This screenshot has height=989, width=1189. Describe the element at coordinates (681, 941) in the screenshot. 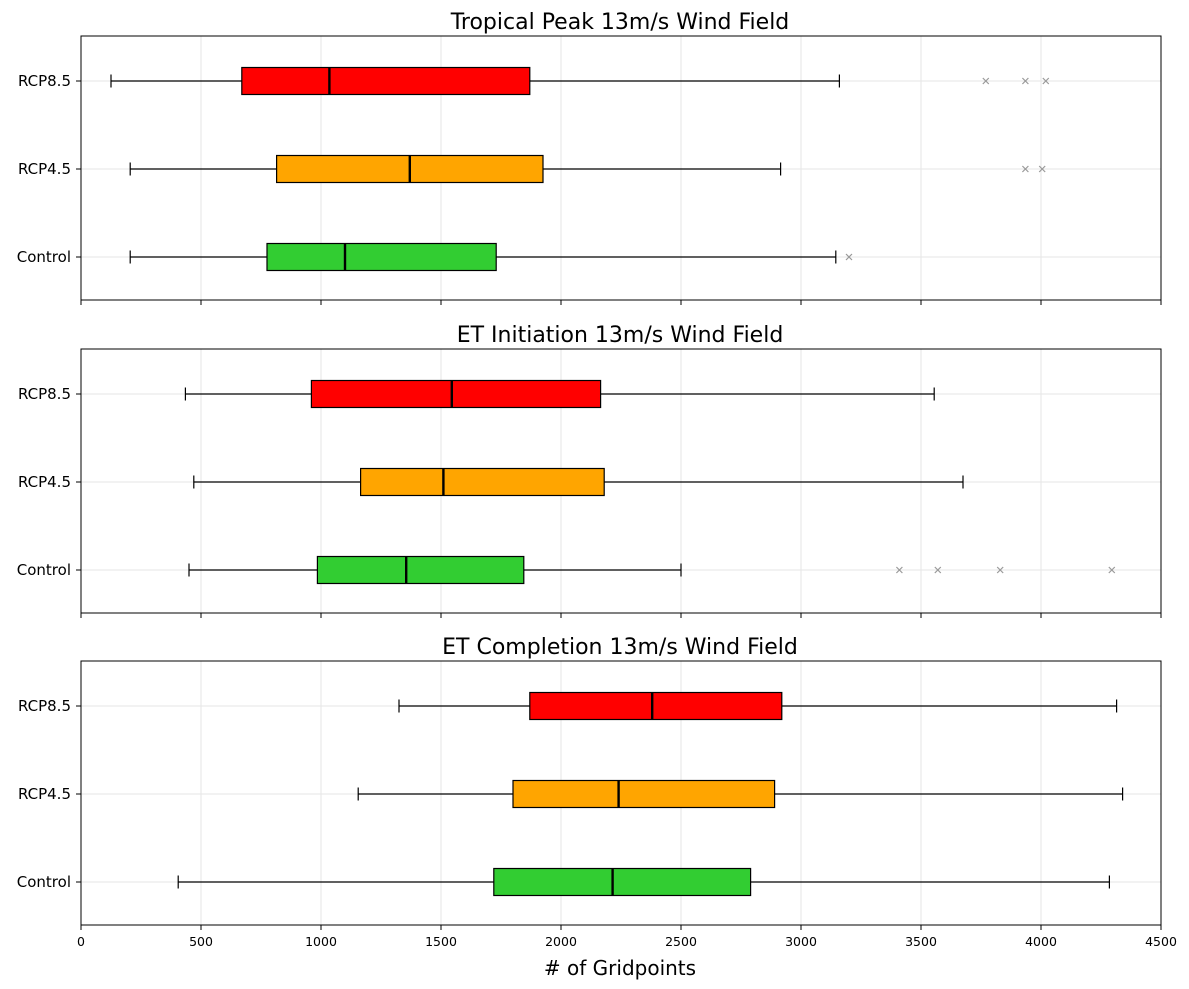

I see `x-tick-label: 2500` at that location.